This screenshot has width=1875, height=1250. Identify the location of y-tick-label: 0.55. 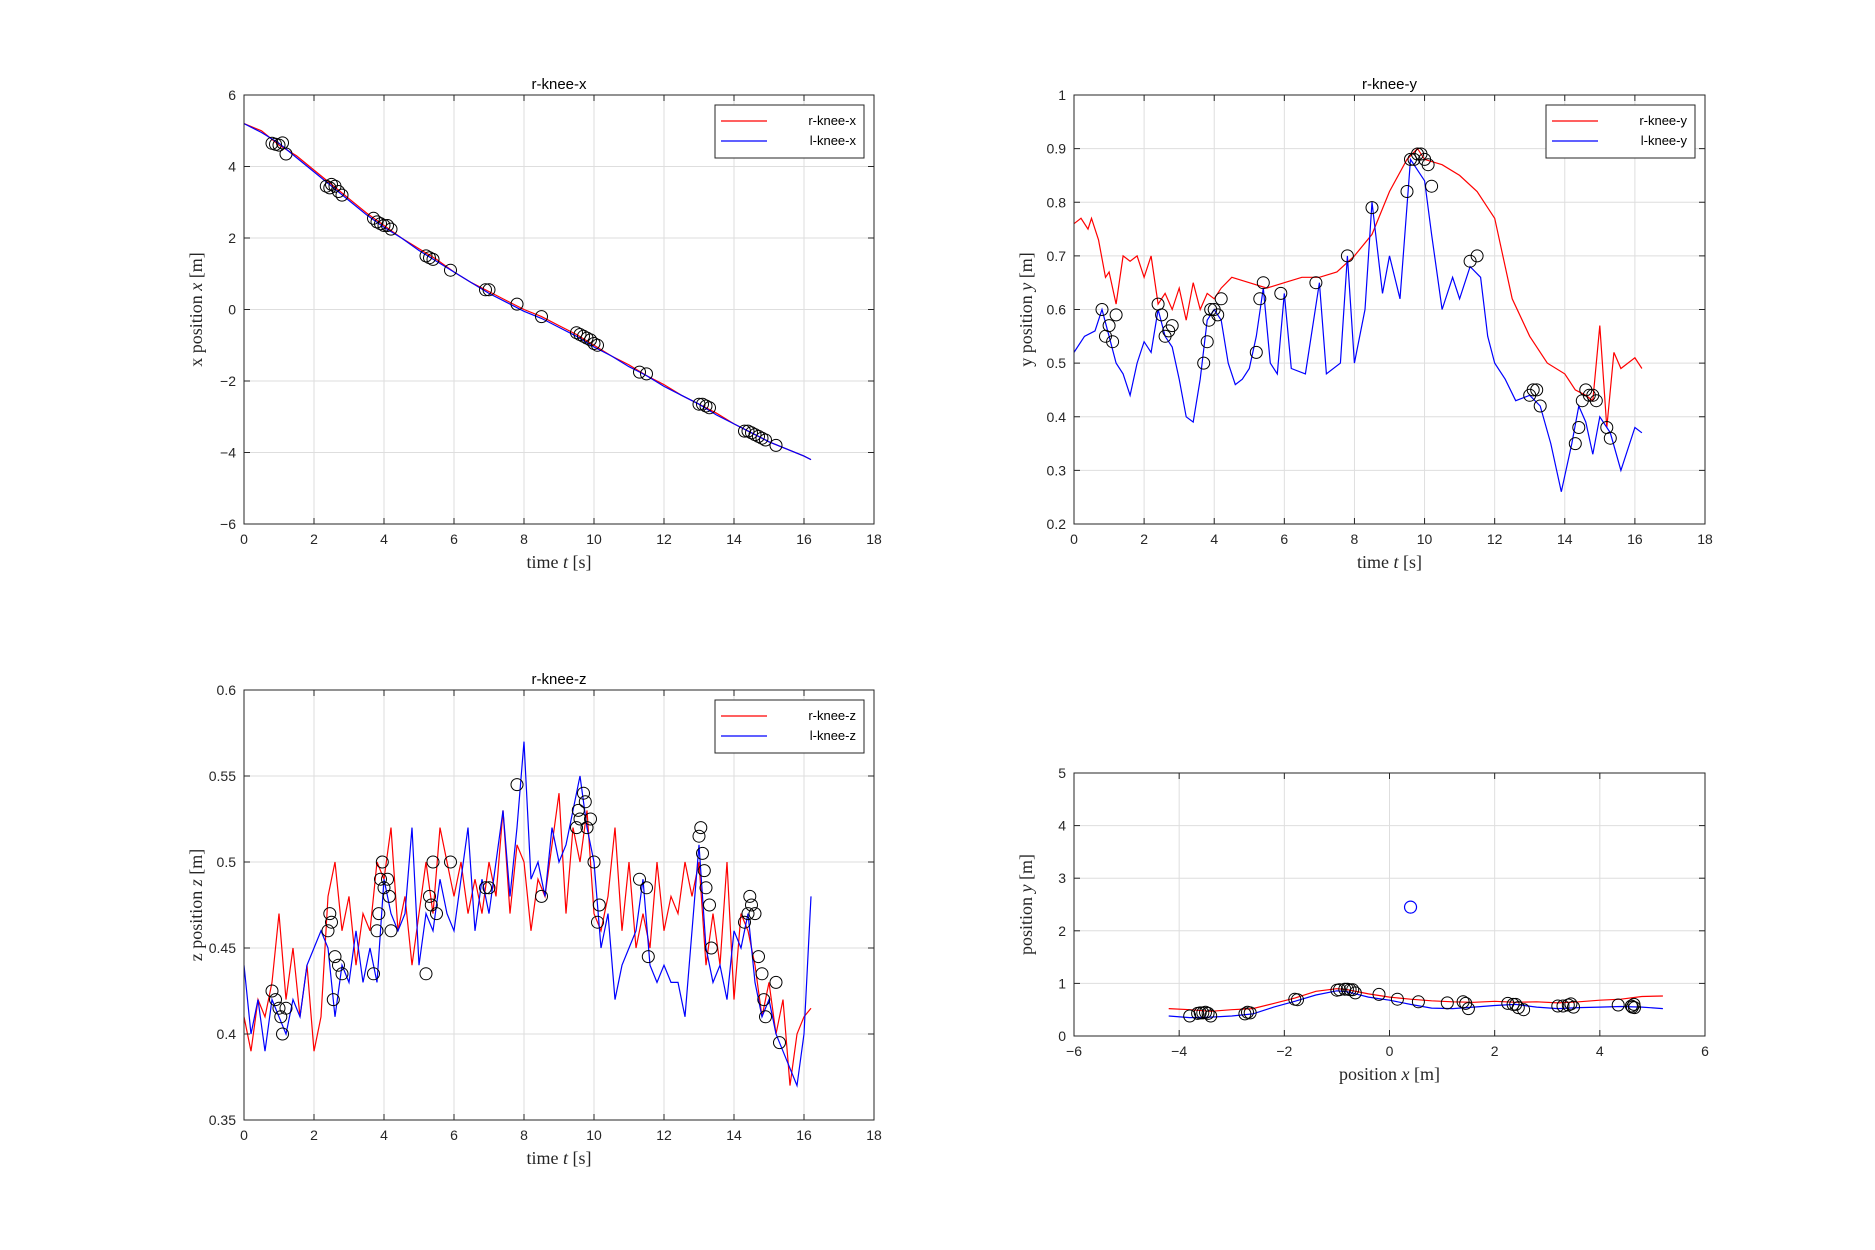
(222, 776).